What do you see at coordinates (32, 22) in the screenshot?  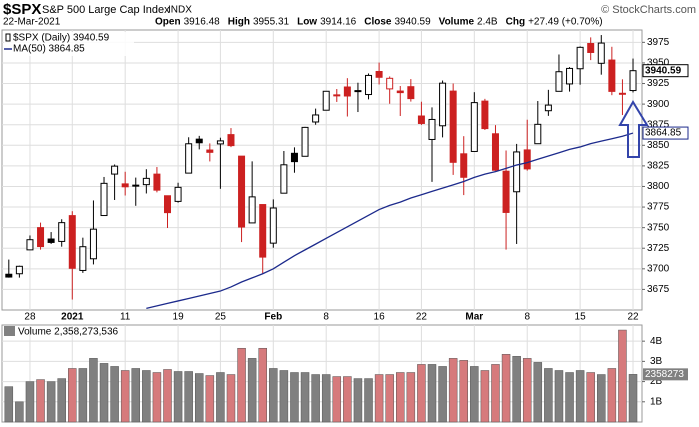 I see `date: 22-Mar-2021` at bounding box center [32, 22].